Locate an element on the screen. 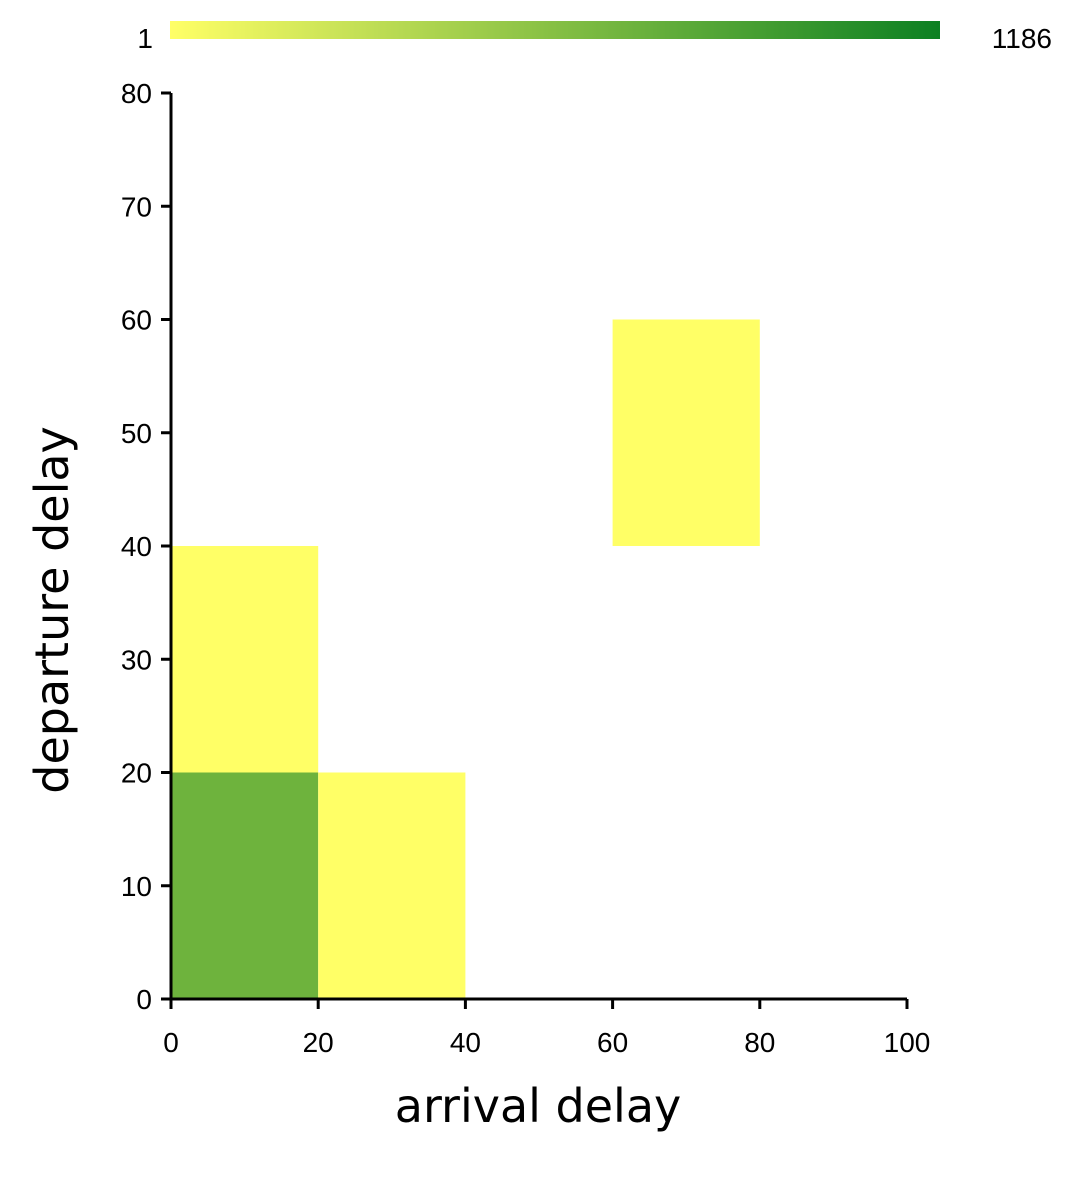 The height and width of the screenshot is (1177, 1084). x-tick-label: 60 is located at coordinates (612, 1042).